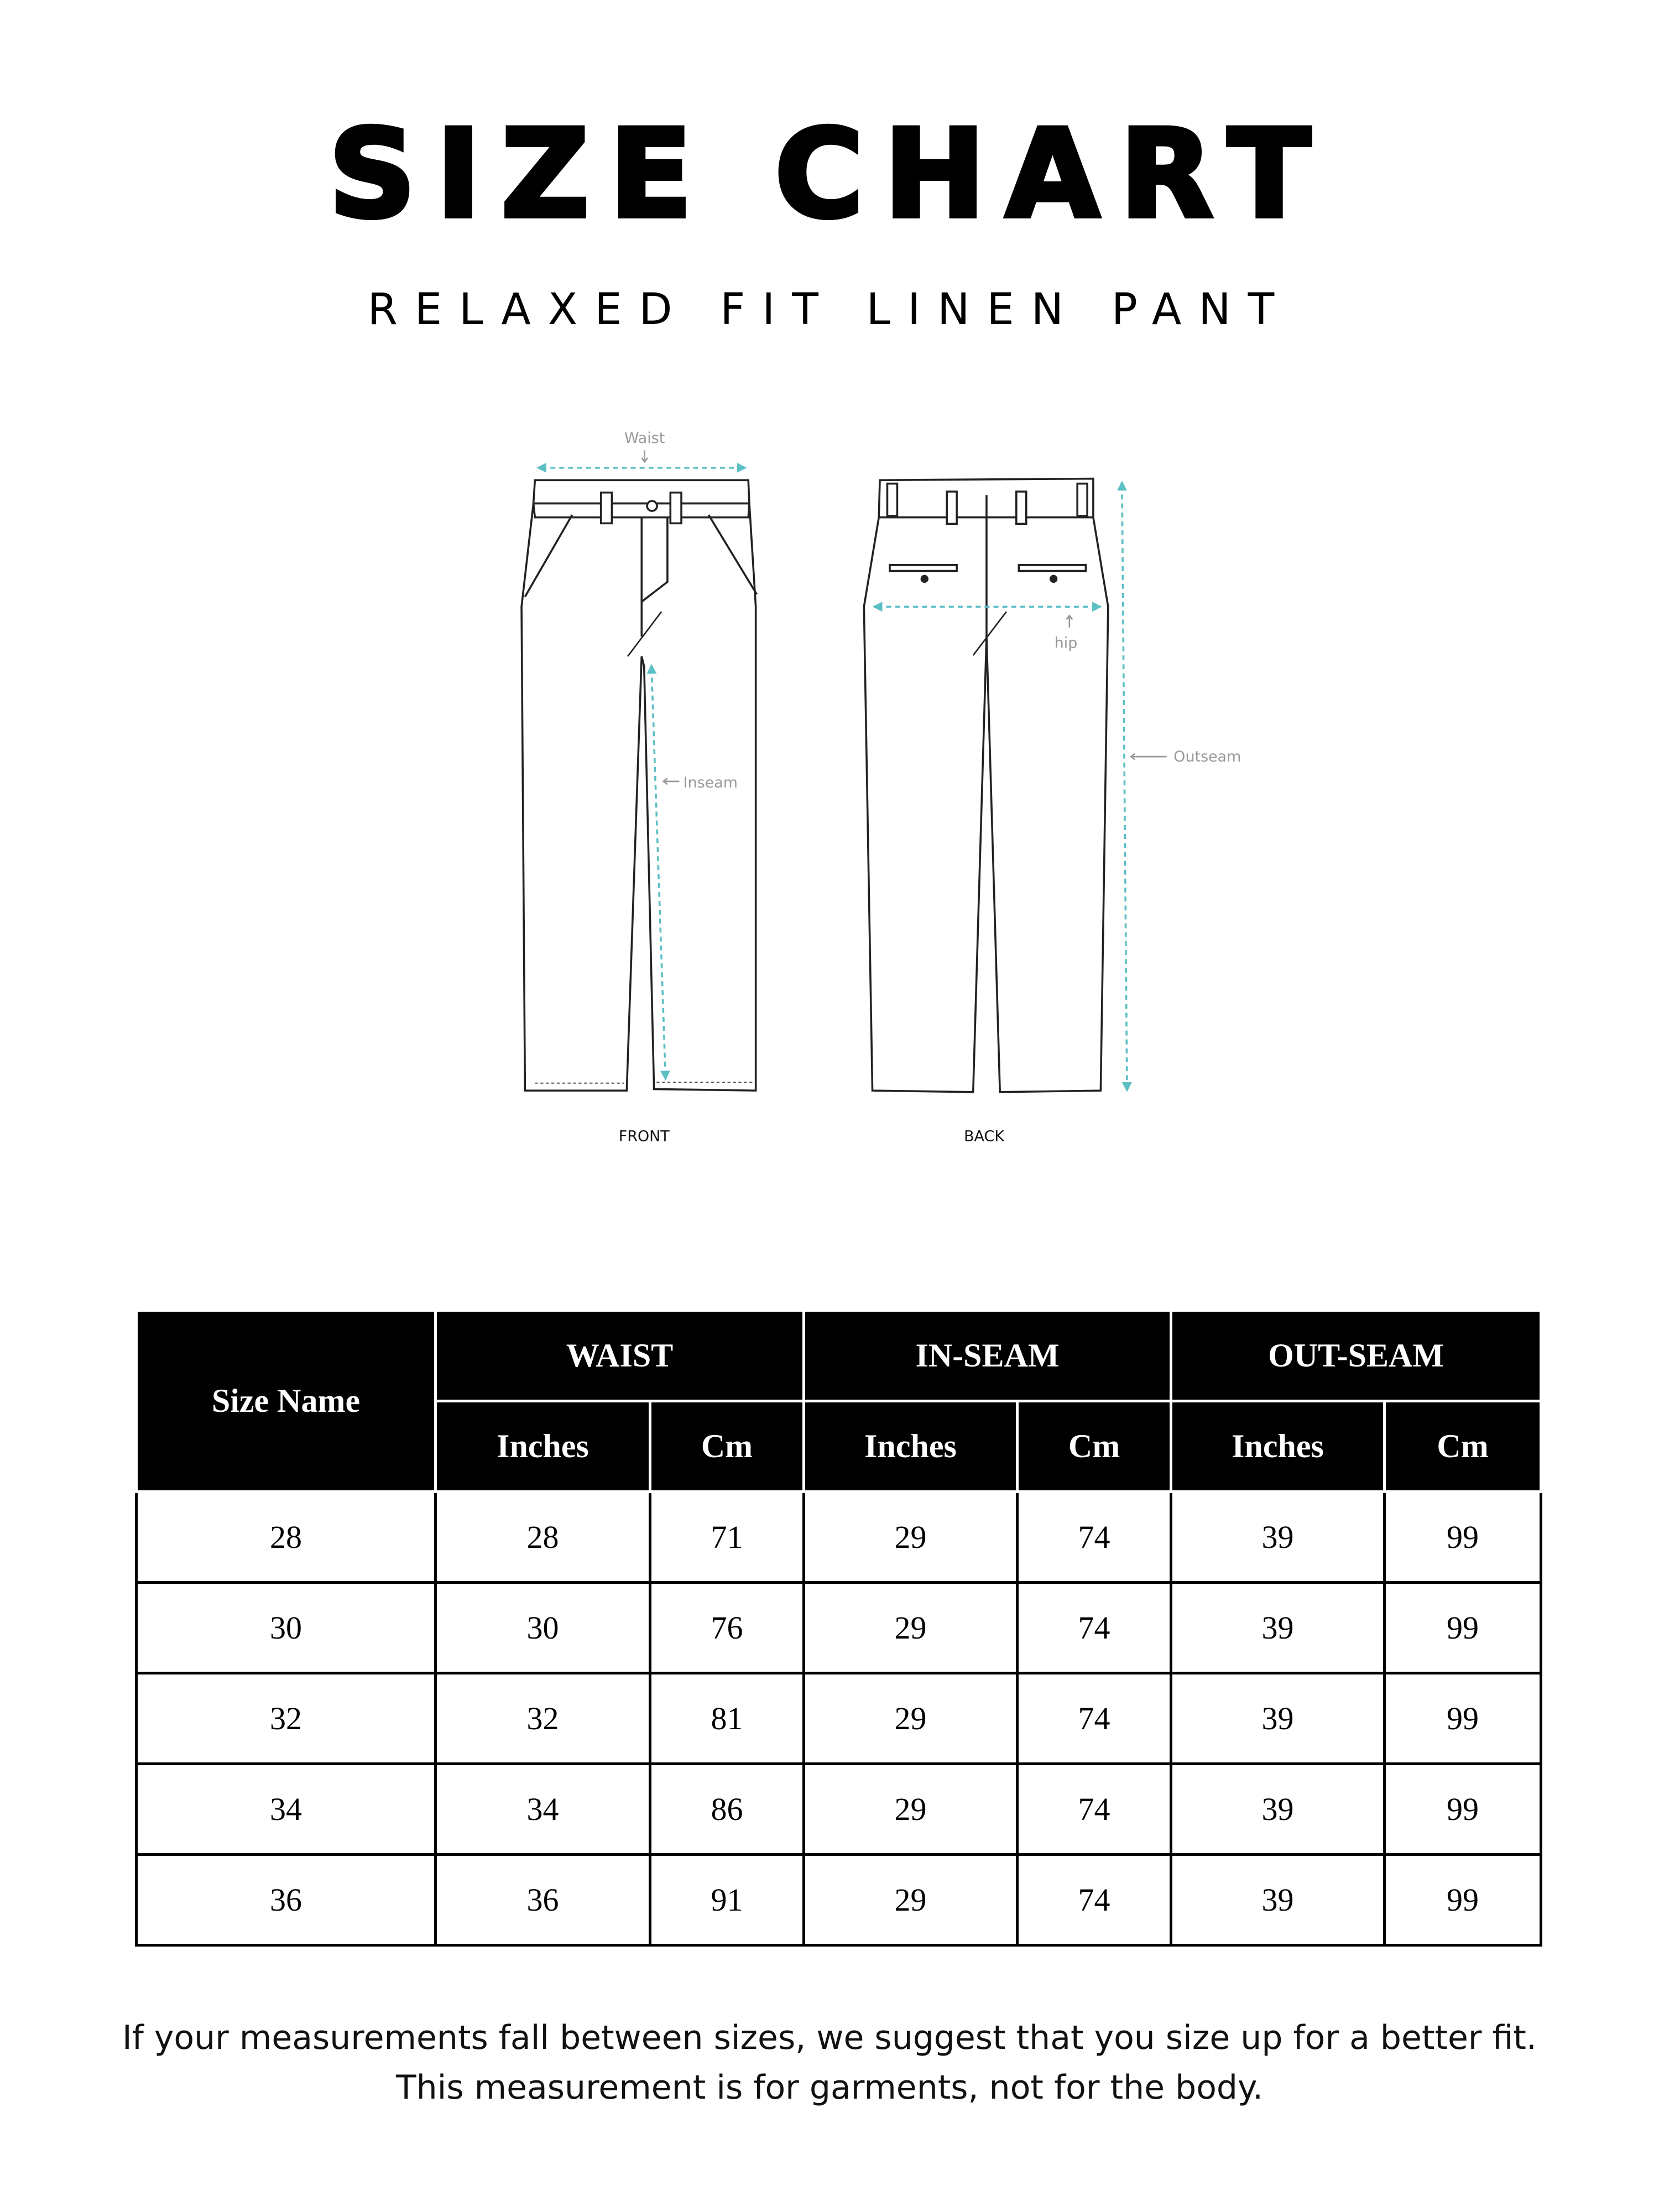 Image resolution: width=1659 pixels, height=2212 pixels. I want to click on table-row: 30 30 76 29 74 39 99, so click(839, 1627).